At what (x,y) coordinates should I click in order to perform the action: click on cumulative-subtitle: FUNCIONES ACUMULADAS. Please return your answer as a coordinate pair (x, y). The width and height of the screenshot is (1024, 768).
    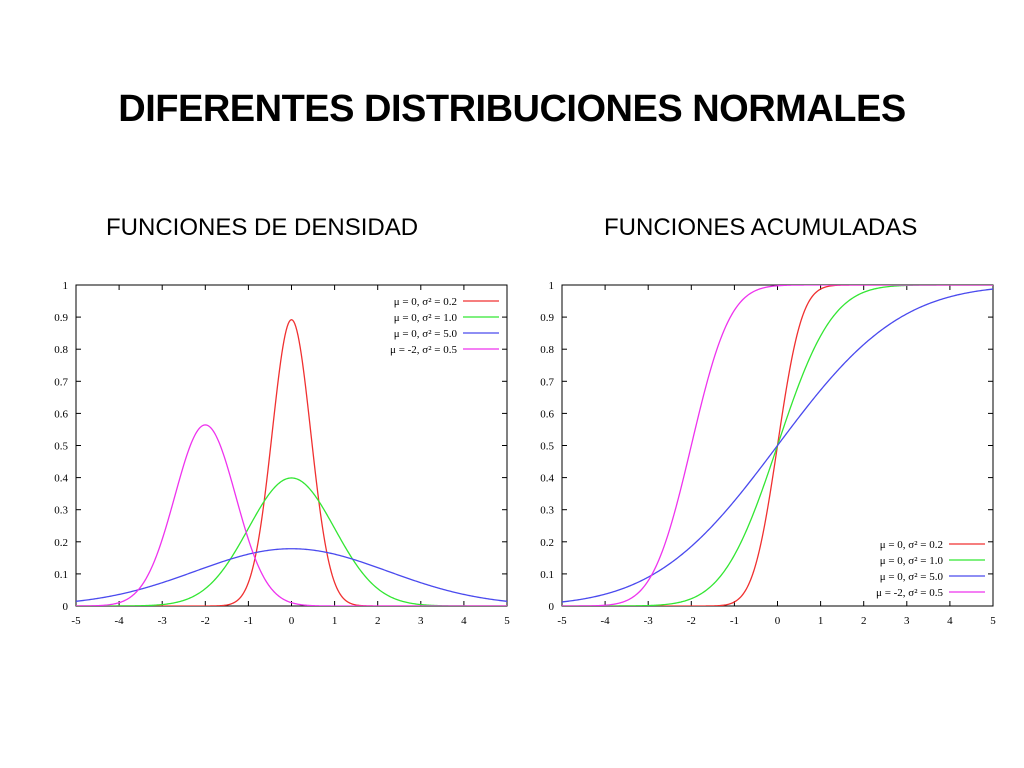
    Looking at the image, I should click on (761, 227).